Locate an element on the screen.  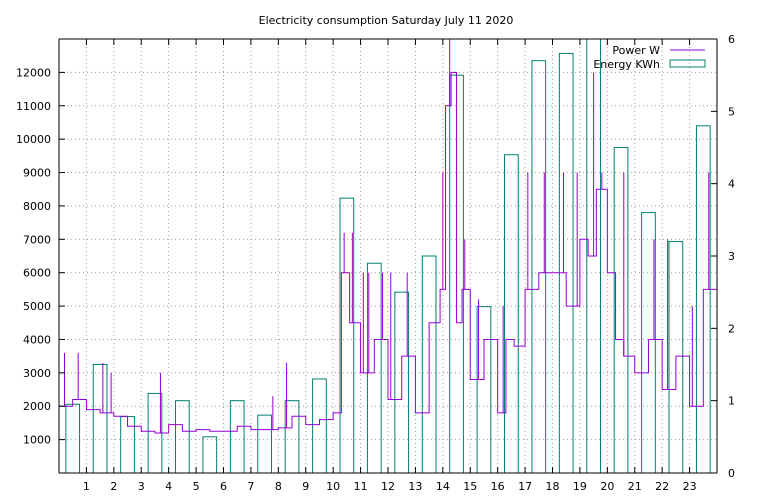
y-tick-label: 11000 is located at coordinates (33, 106).